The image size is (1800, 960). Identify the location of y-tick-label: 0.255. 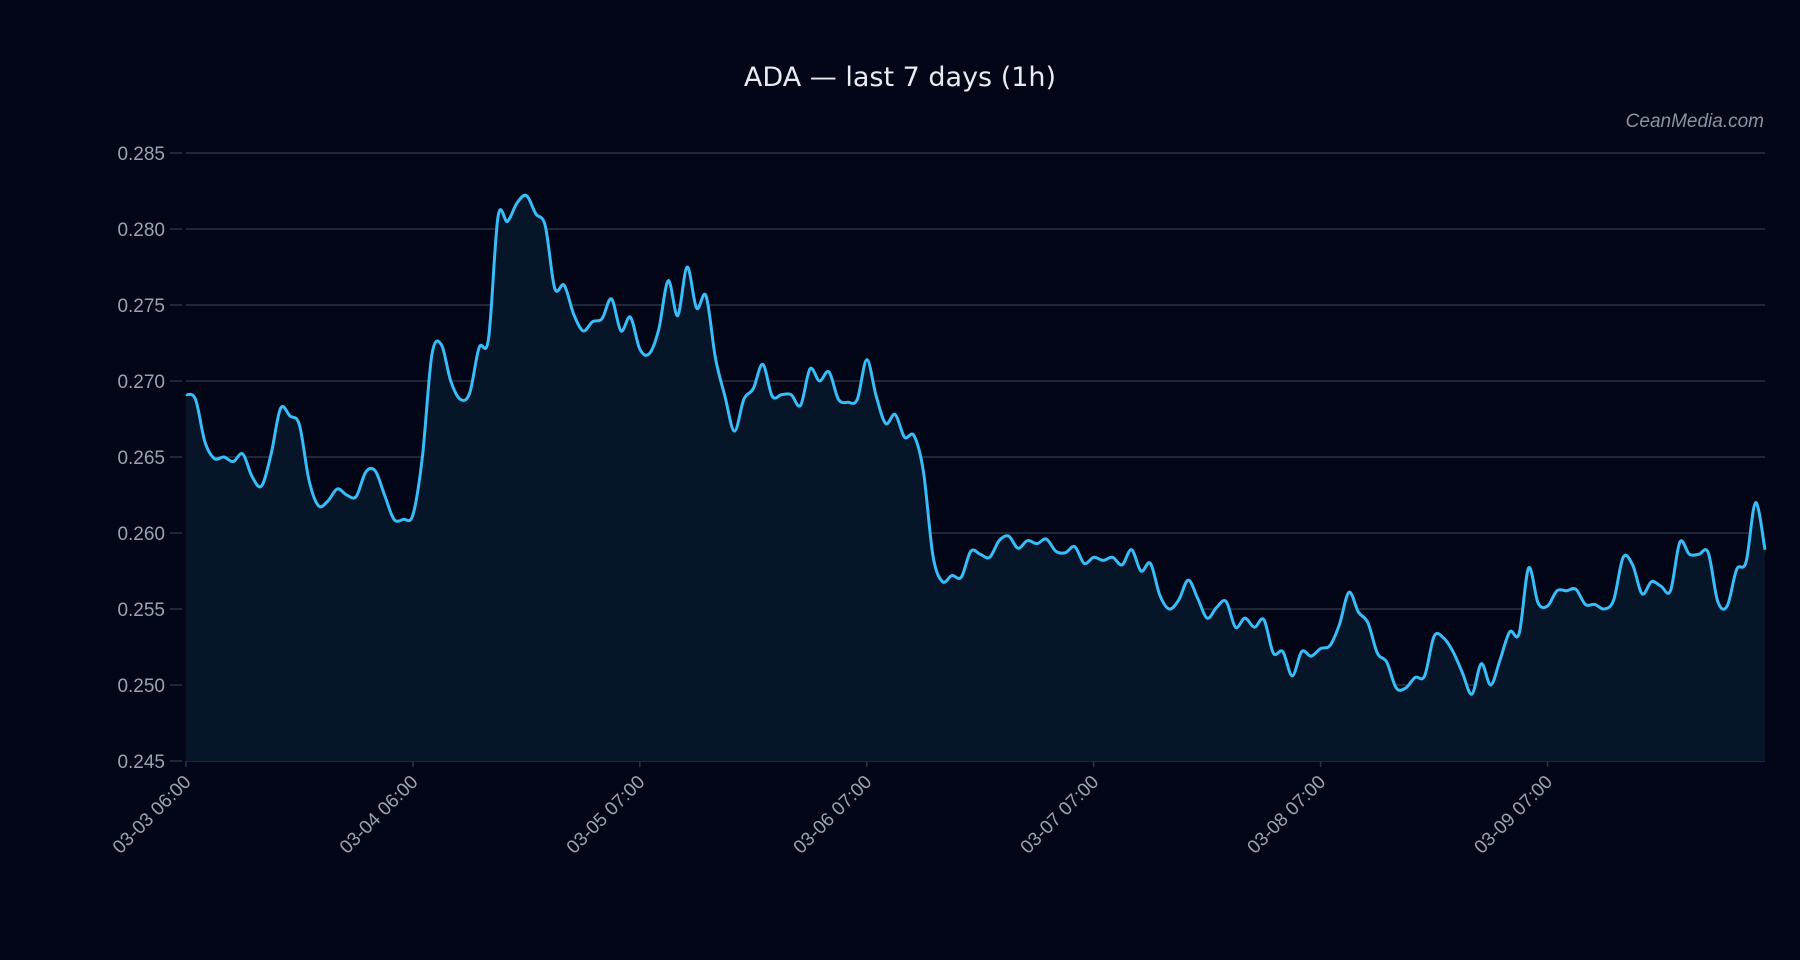
(141, 610).